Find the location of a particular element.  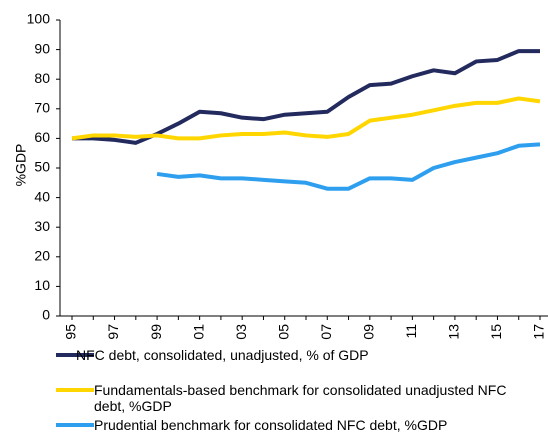

x-tick-label: 09 is located at coordinates (369, 332).